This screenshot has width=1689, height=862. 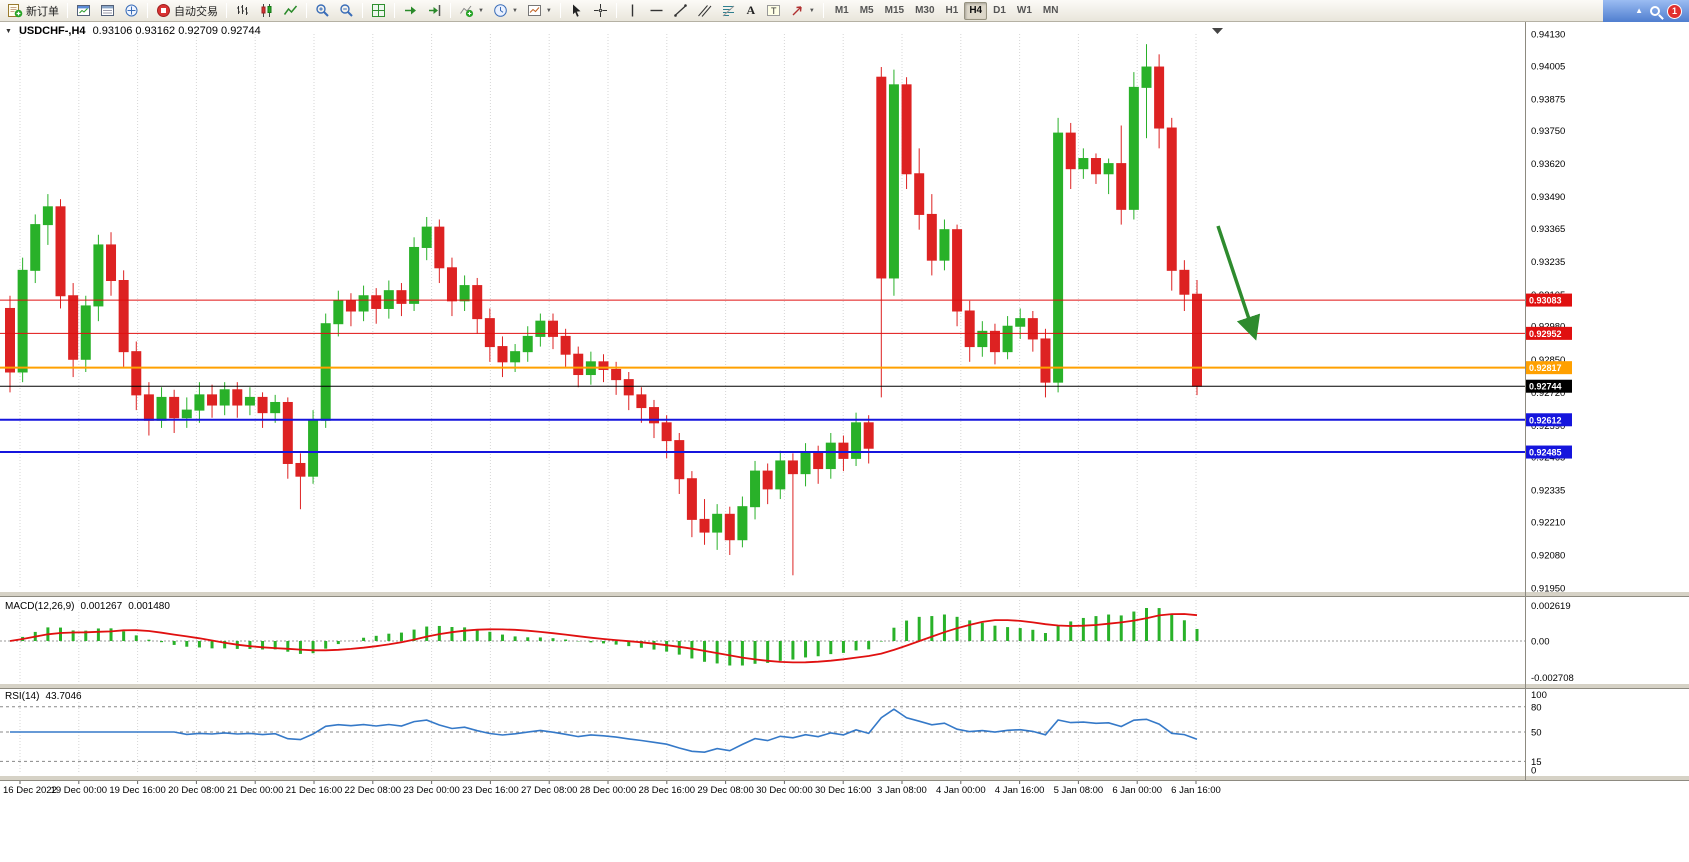 What do you see at coordinates (1137, 790) in the screenshot?
I see `time-axis-label: 6 Jan 00:00` at bounding box center [1137, 790].